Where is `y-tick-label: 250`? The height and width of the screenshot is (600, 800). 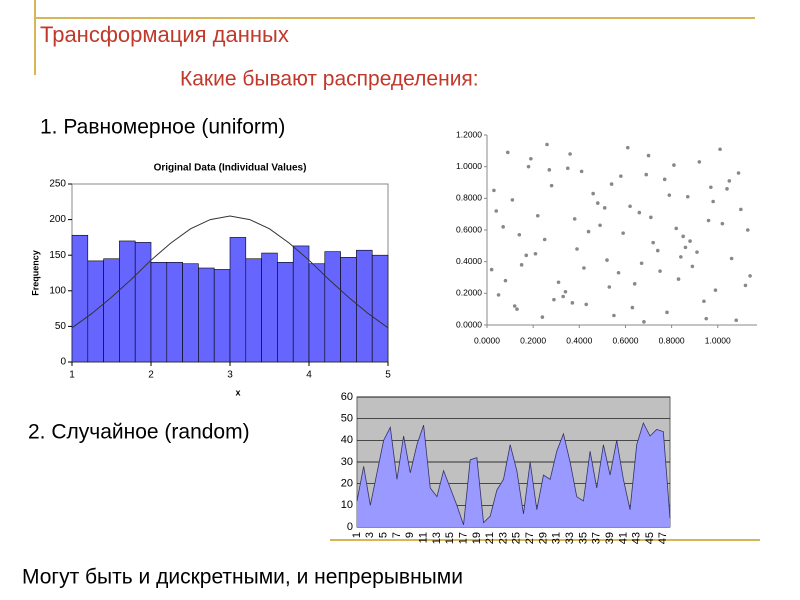 y-tick-label: 250 is located at coordinates (57, 184).